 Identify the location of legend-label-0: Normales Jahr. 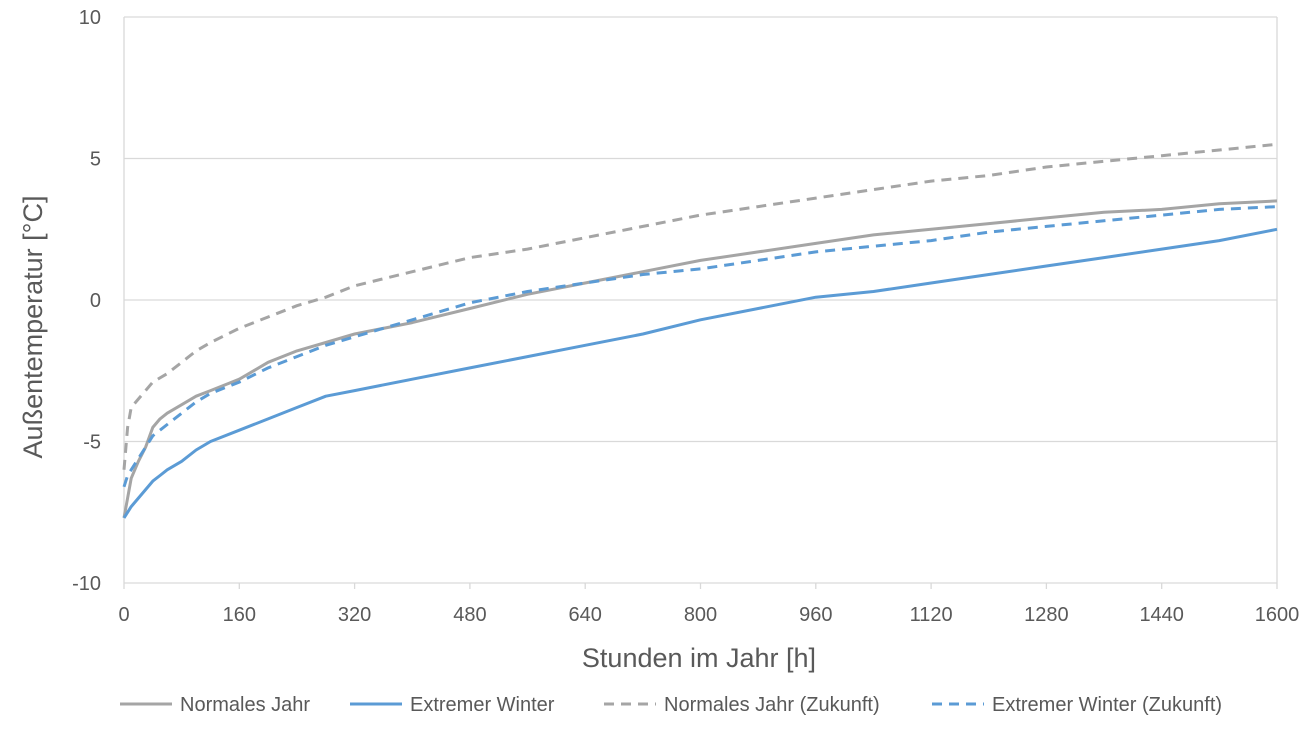
(245, 705).